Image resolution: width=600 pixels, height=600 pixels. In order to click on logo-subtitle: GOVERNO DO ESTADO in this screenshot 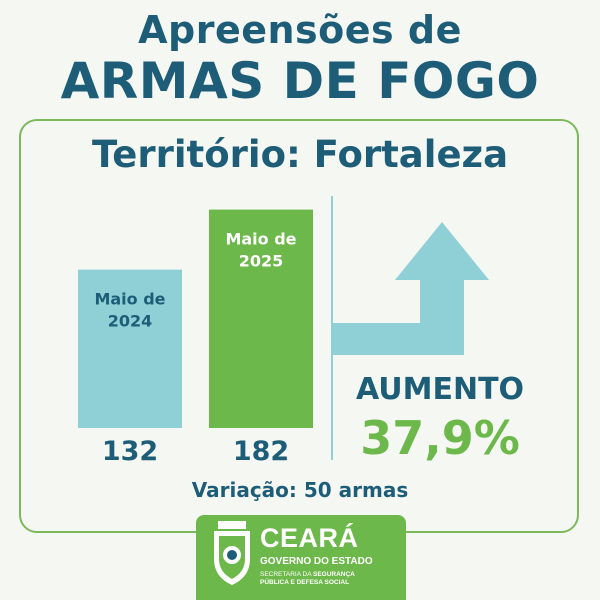, I will do `click(316, 561)`.